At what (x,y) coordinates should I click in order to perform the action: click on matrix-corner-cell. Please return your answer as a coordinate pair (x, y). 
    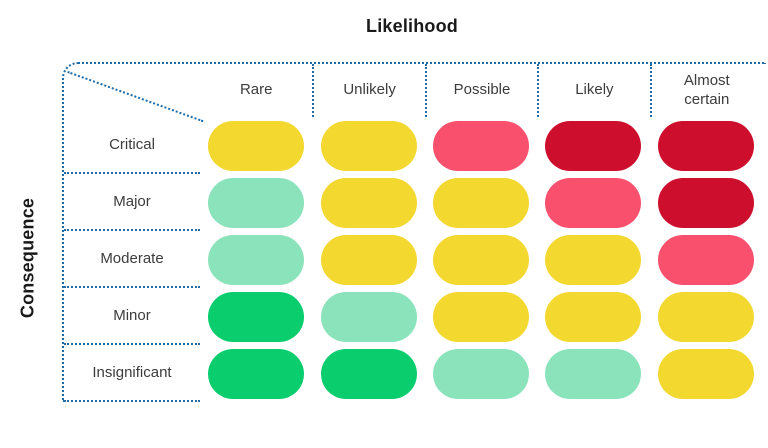
    Looking at the image, I should click on (134, 93).